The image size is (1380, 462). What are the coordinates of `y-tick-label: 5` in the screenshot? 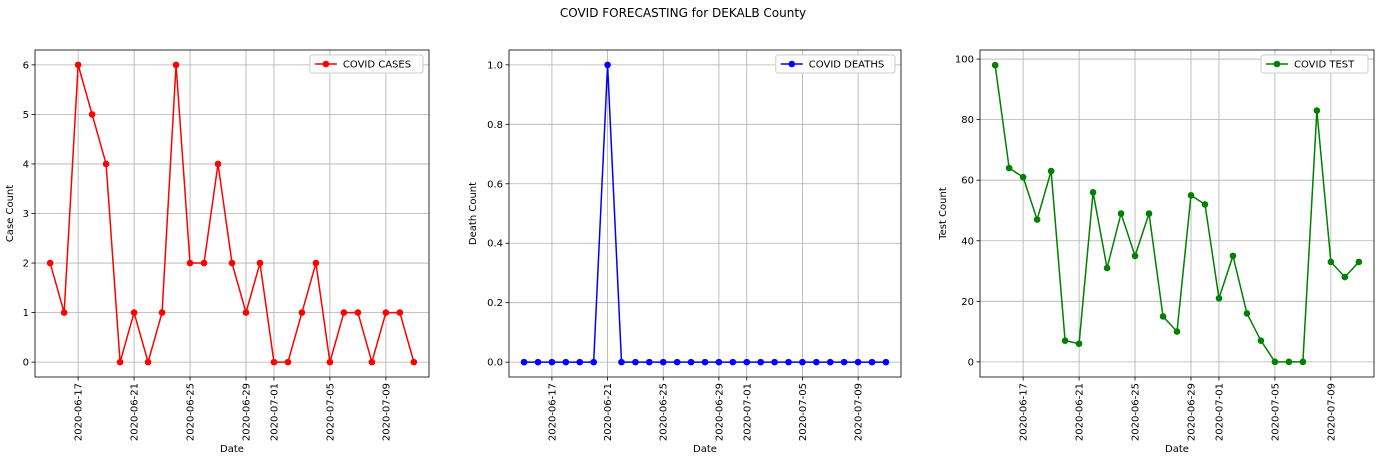 It's located at (26, 115).